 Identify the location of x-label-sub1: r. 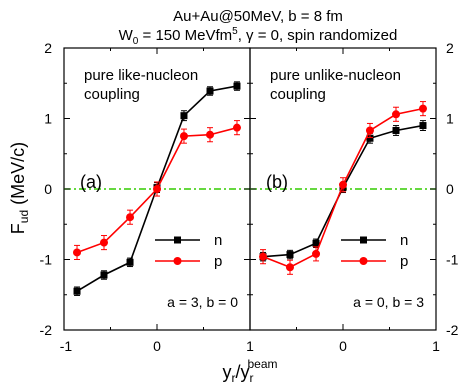
(233, 377).